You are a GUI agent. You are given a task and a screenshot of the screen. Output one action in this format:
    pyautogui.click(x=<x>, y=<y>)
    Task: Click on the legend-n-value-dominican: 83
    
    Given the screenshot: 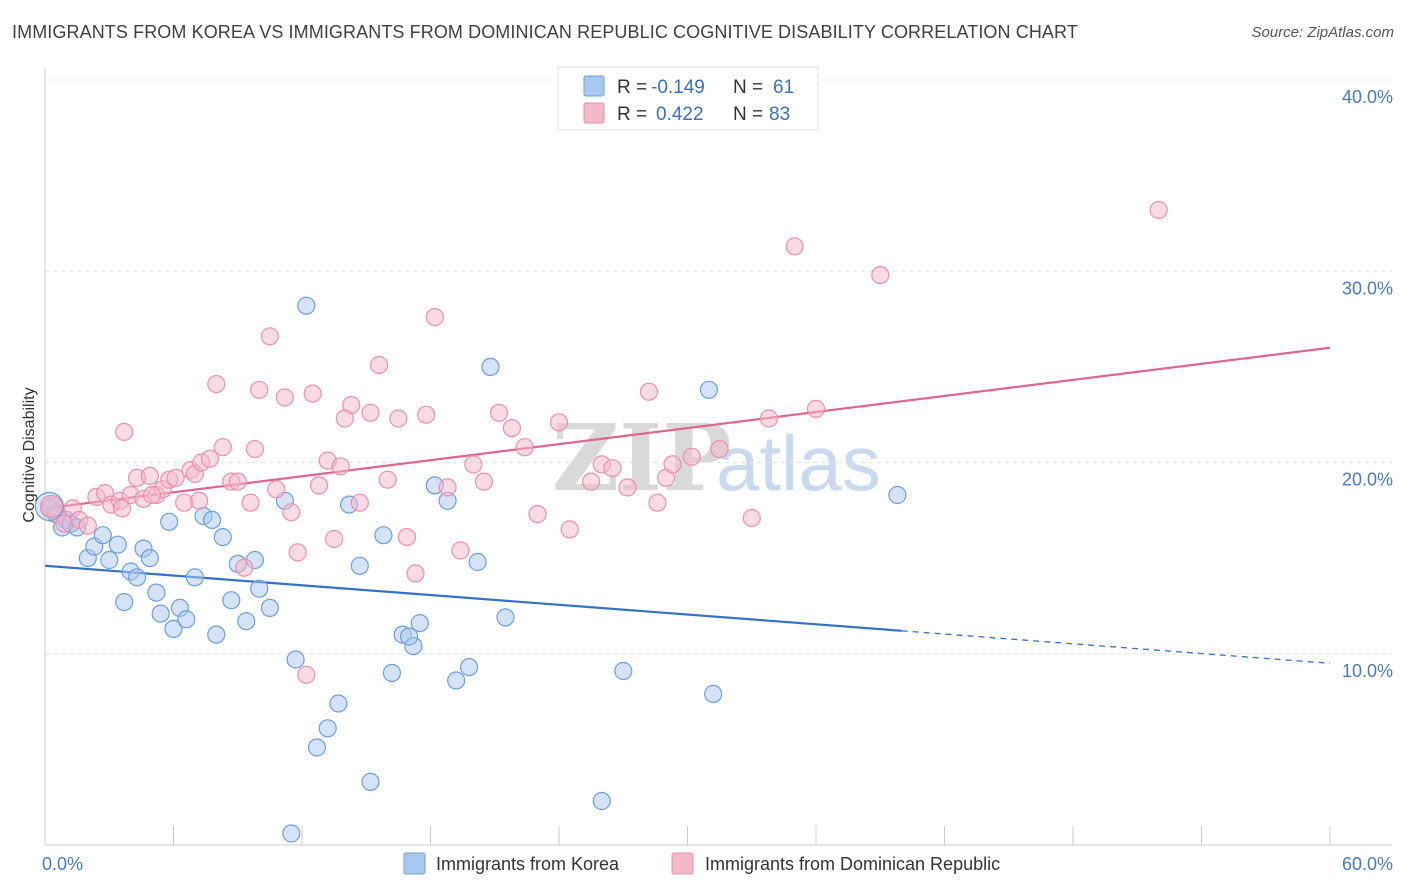 What is the action you would take?
    pyautogui.click(x=779, y=114)
    